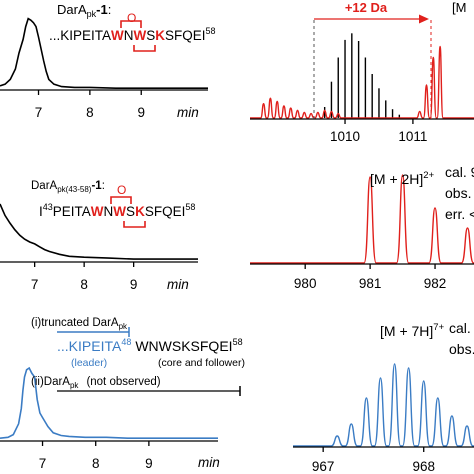  What do you see at coordinates (406, 331) in the screenshot?
I see `ms-bottom-ion-text: [M + 7H]` at bounding box center [406, 331].